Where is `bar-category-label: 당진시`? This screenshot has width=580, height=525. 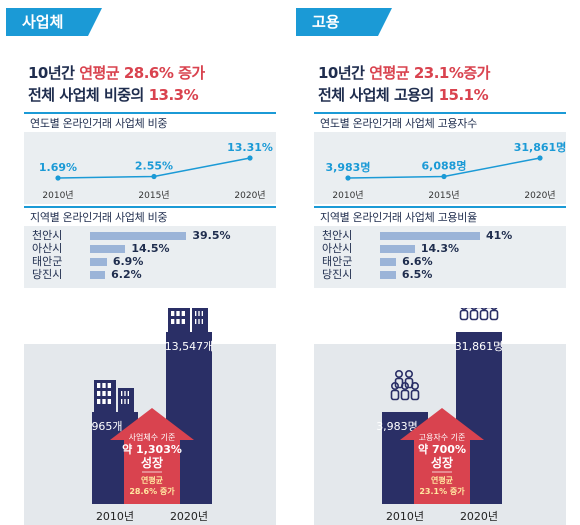 bar-category-label: 당진시 is located at coordinates (47, 274).